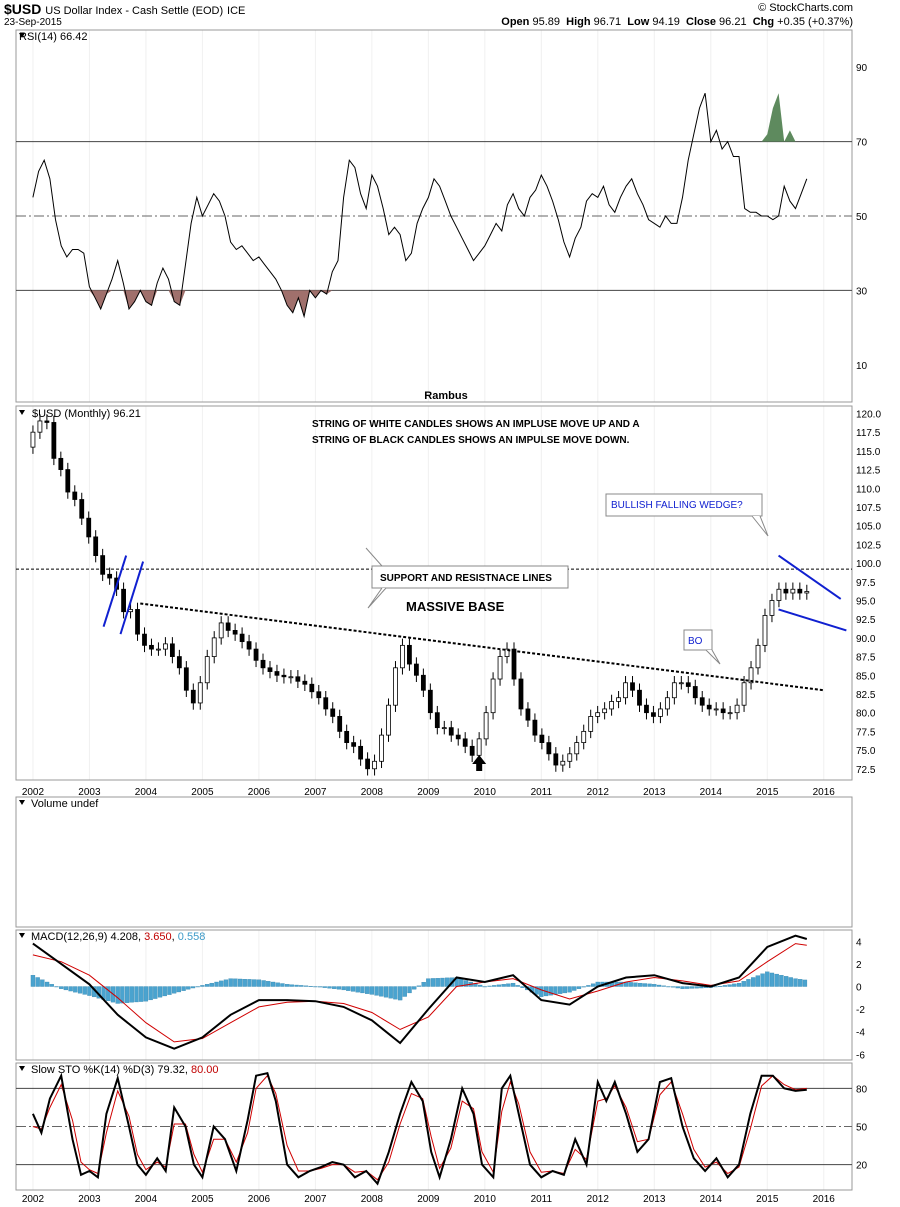  Describe the element at coordinates (125, 1070) in the screenshot. I see `sto-label: Slow STO %K(14) %D(3) 79.32, 80.00` at that location.